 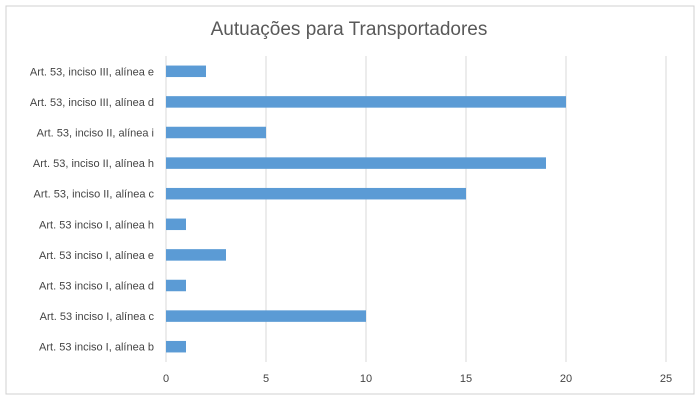 What do you see at coordinates (566, 379) in the screenshot?
I see `x-tick-label: 20` at bounding box center [566, 379].